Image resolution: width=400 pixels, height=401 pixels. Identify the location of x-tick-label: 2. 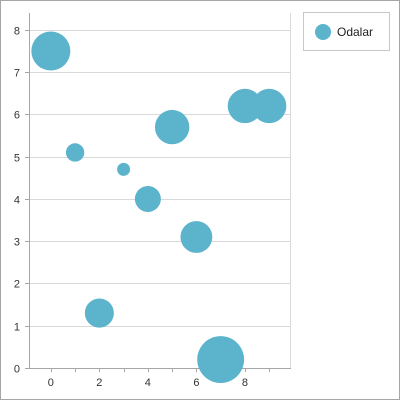
(99, 383).